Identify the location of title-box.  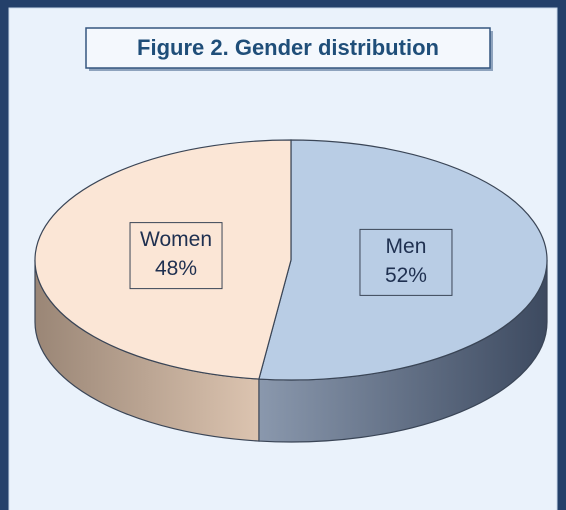
(288, 48).